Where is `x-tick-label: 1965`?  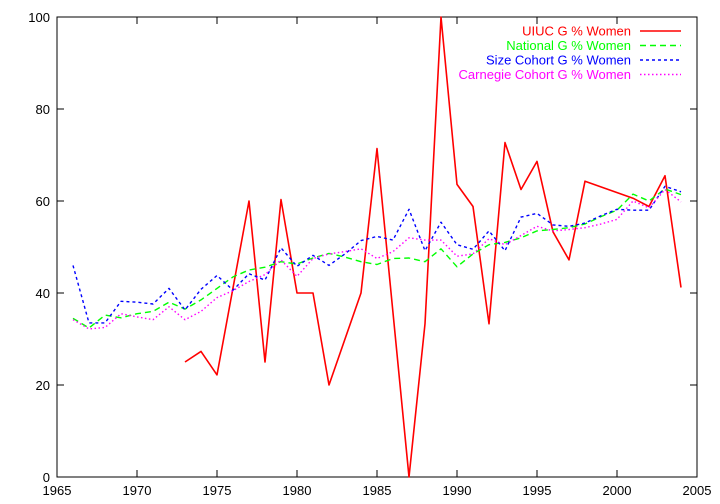
x-tick-label: 1965 is located at coordinates (57, 490).